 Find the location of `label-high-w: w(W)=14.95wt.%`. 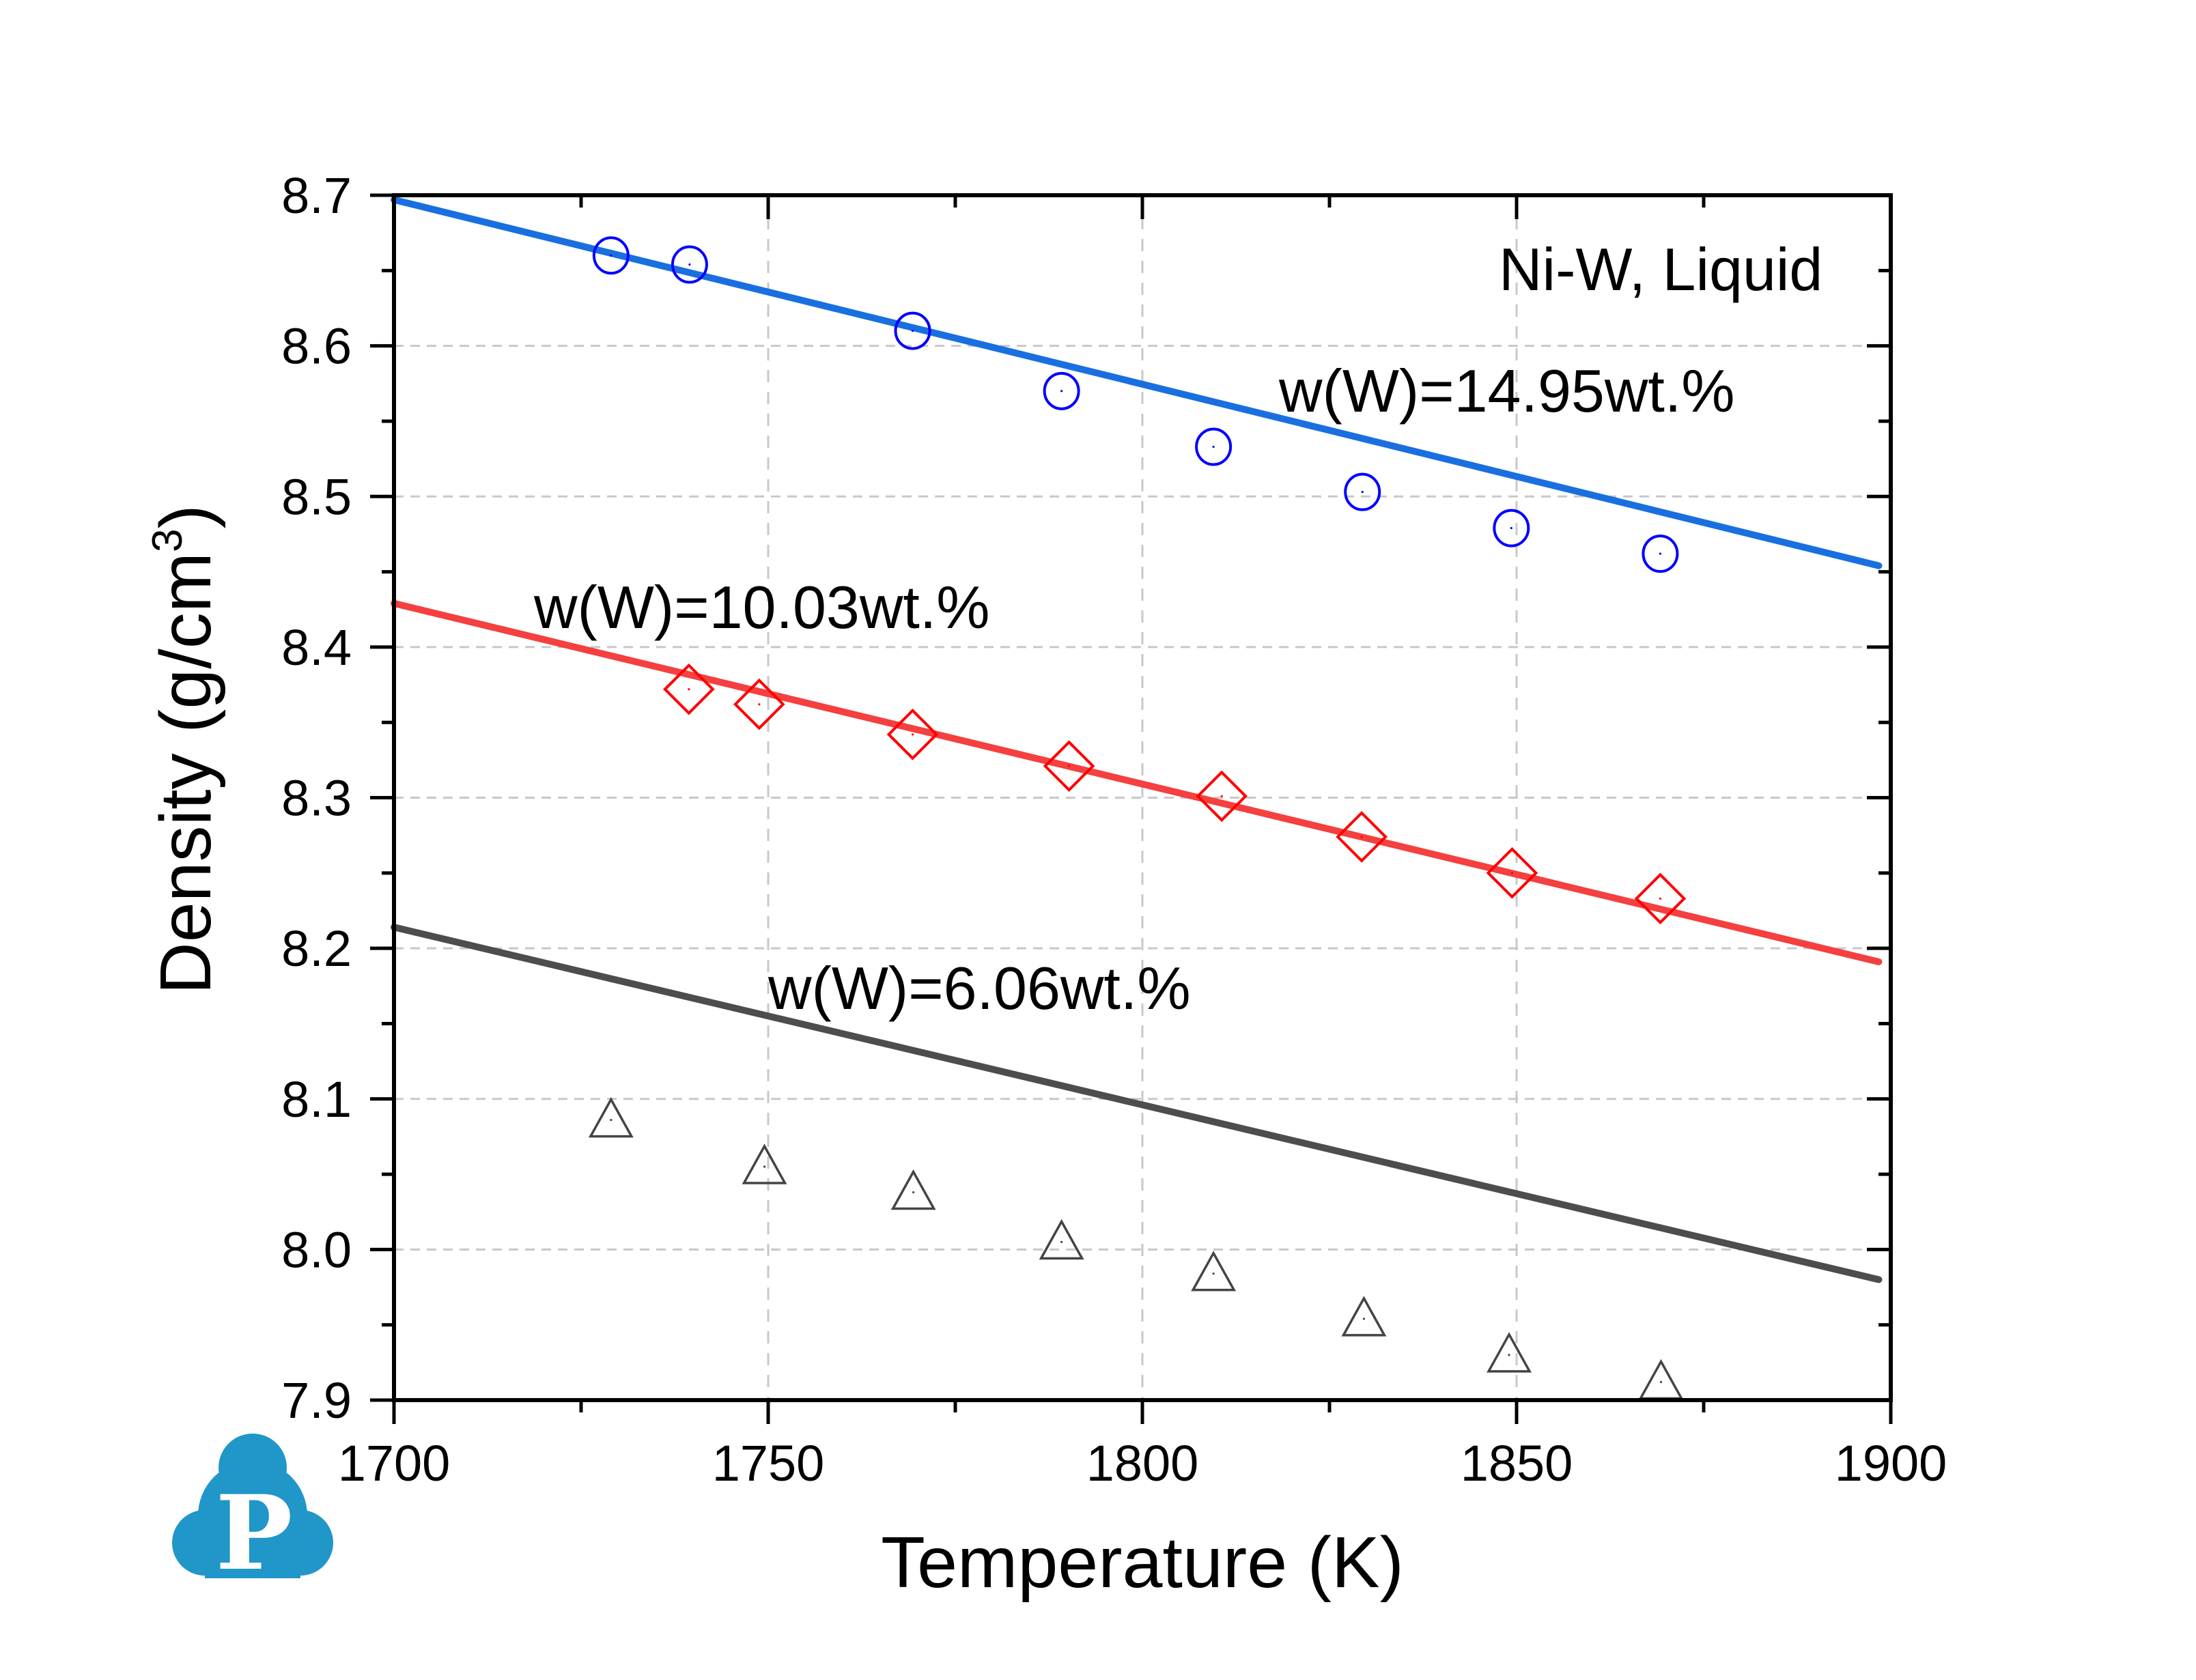

label-high-w: w(W)=14.95wt.% is located at coordinates (1506, 391).